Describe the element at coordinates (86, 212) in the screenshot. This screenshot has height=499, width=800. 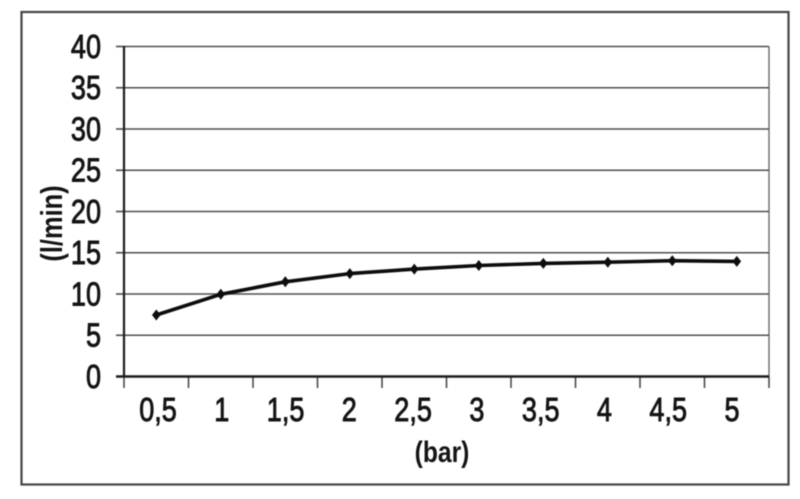
I see `svg-text: 20` at that location.